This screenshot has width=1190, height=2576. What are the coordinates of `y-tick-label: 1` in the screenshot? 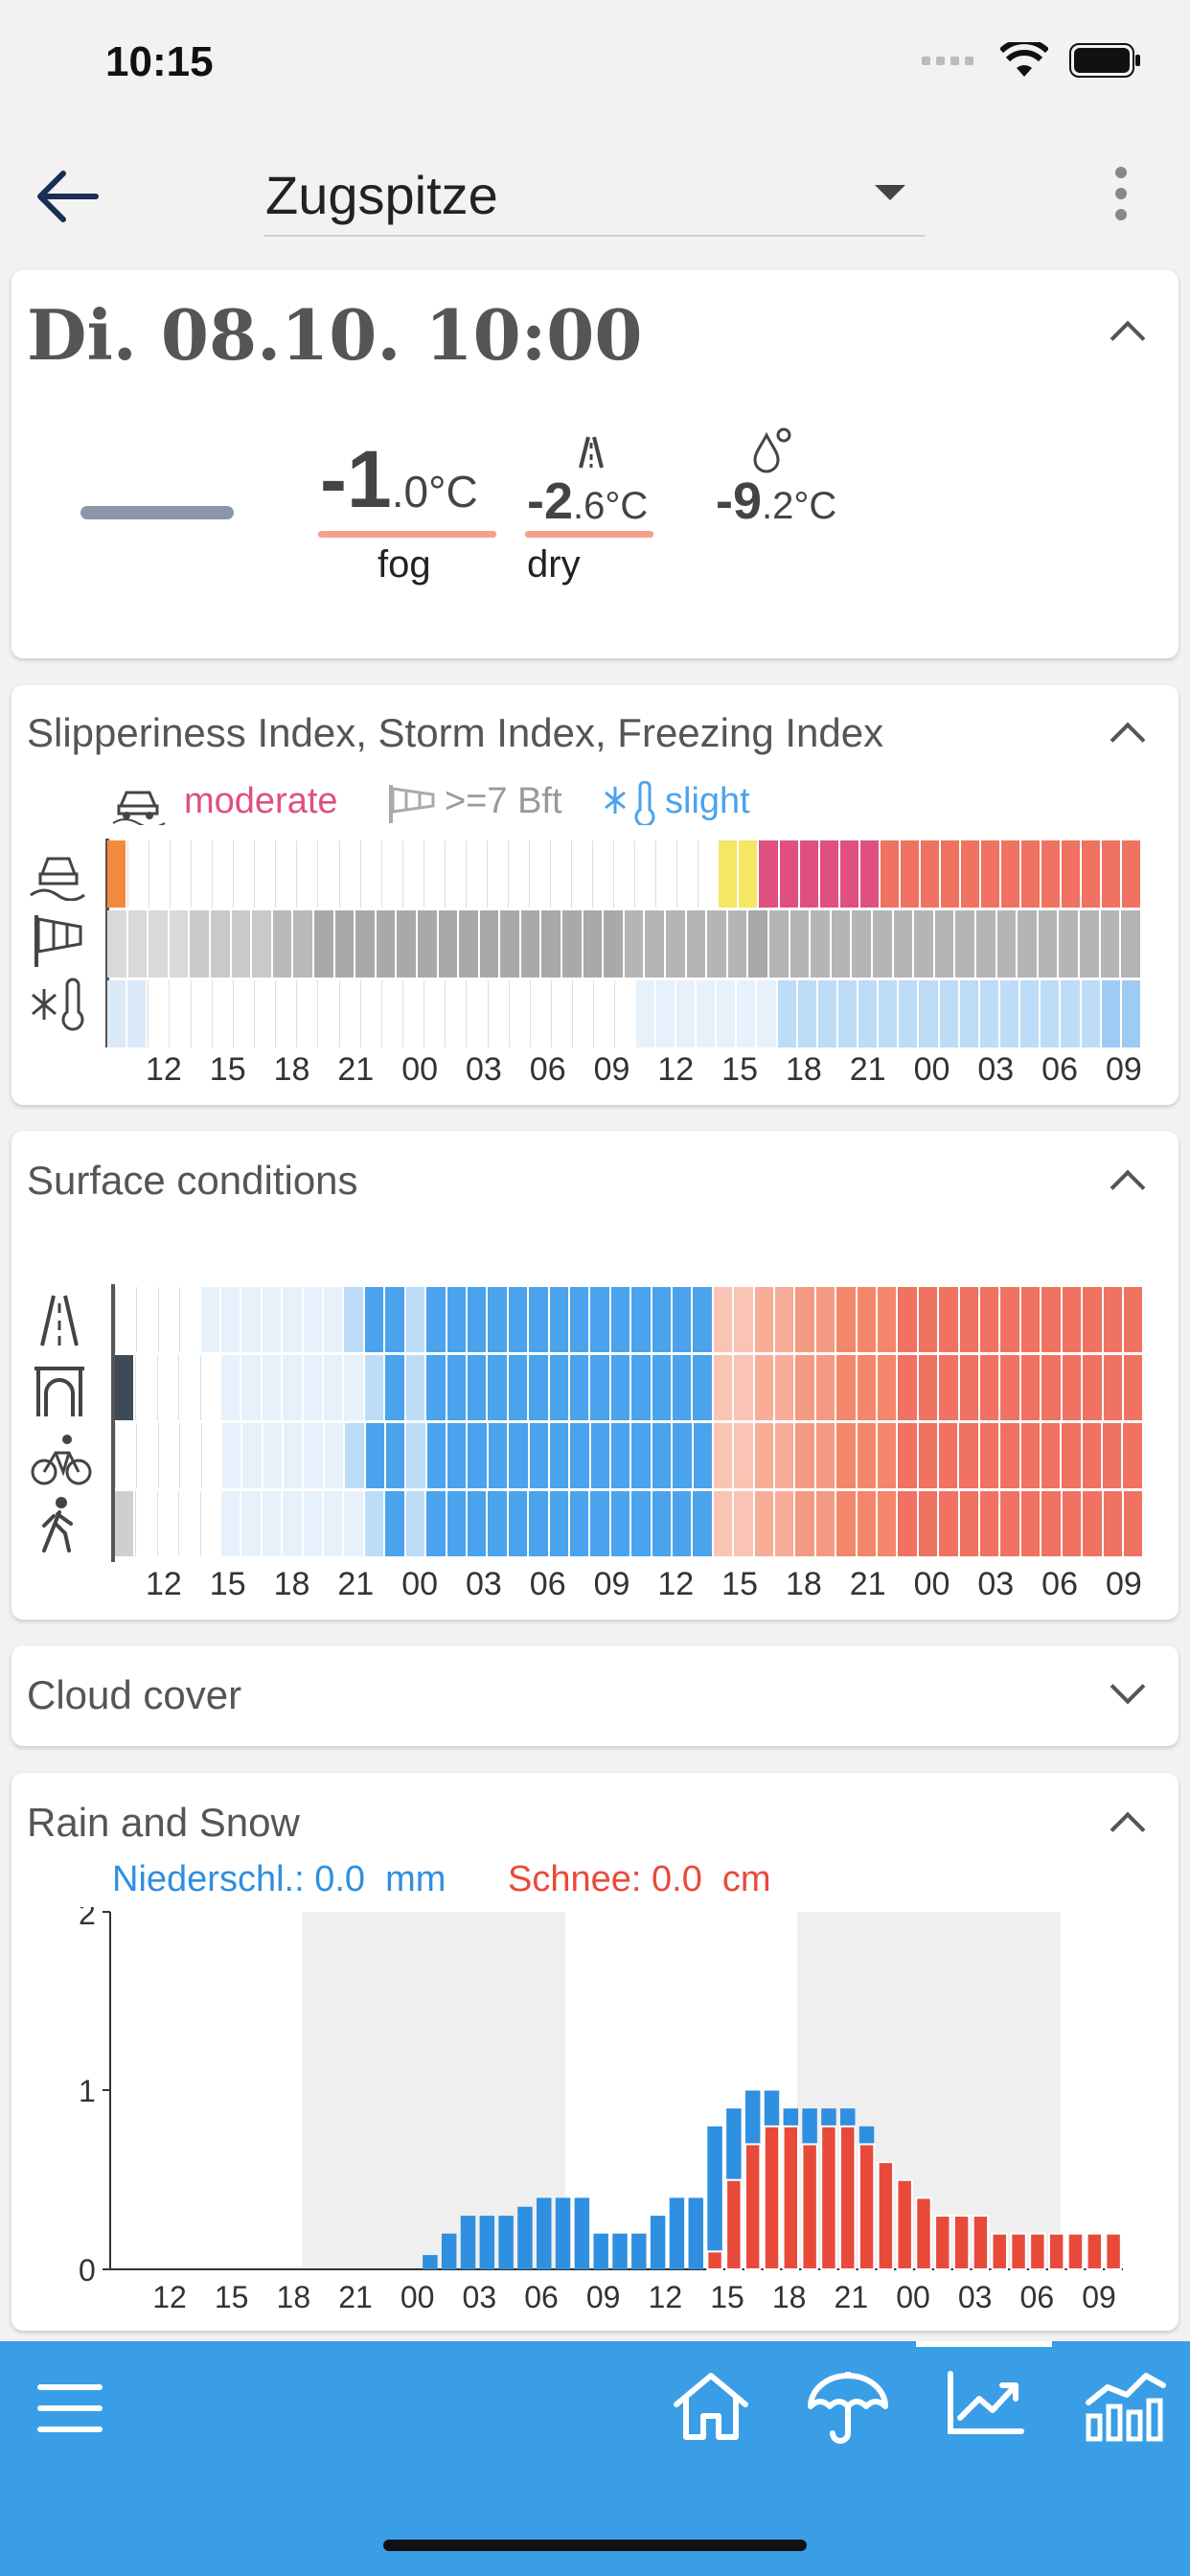 It's located at (88, 2091).